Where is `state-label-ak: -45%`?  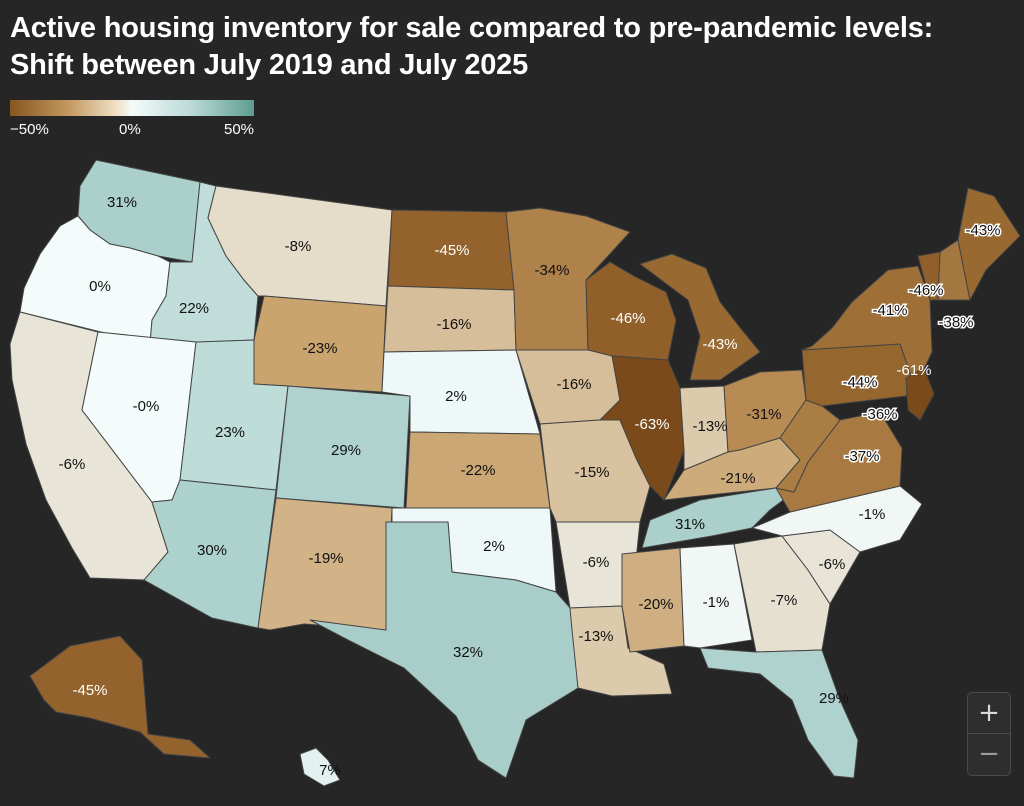
state-label-ak: -45% is located at coordinates (89, 690).